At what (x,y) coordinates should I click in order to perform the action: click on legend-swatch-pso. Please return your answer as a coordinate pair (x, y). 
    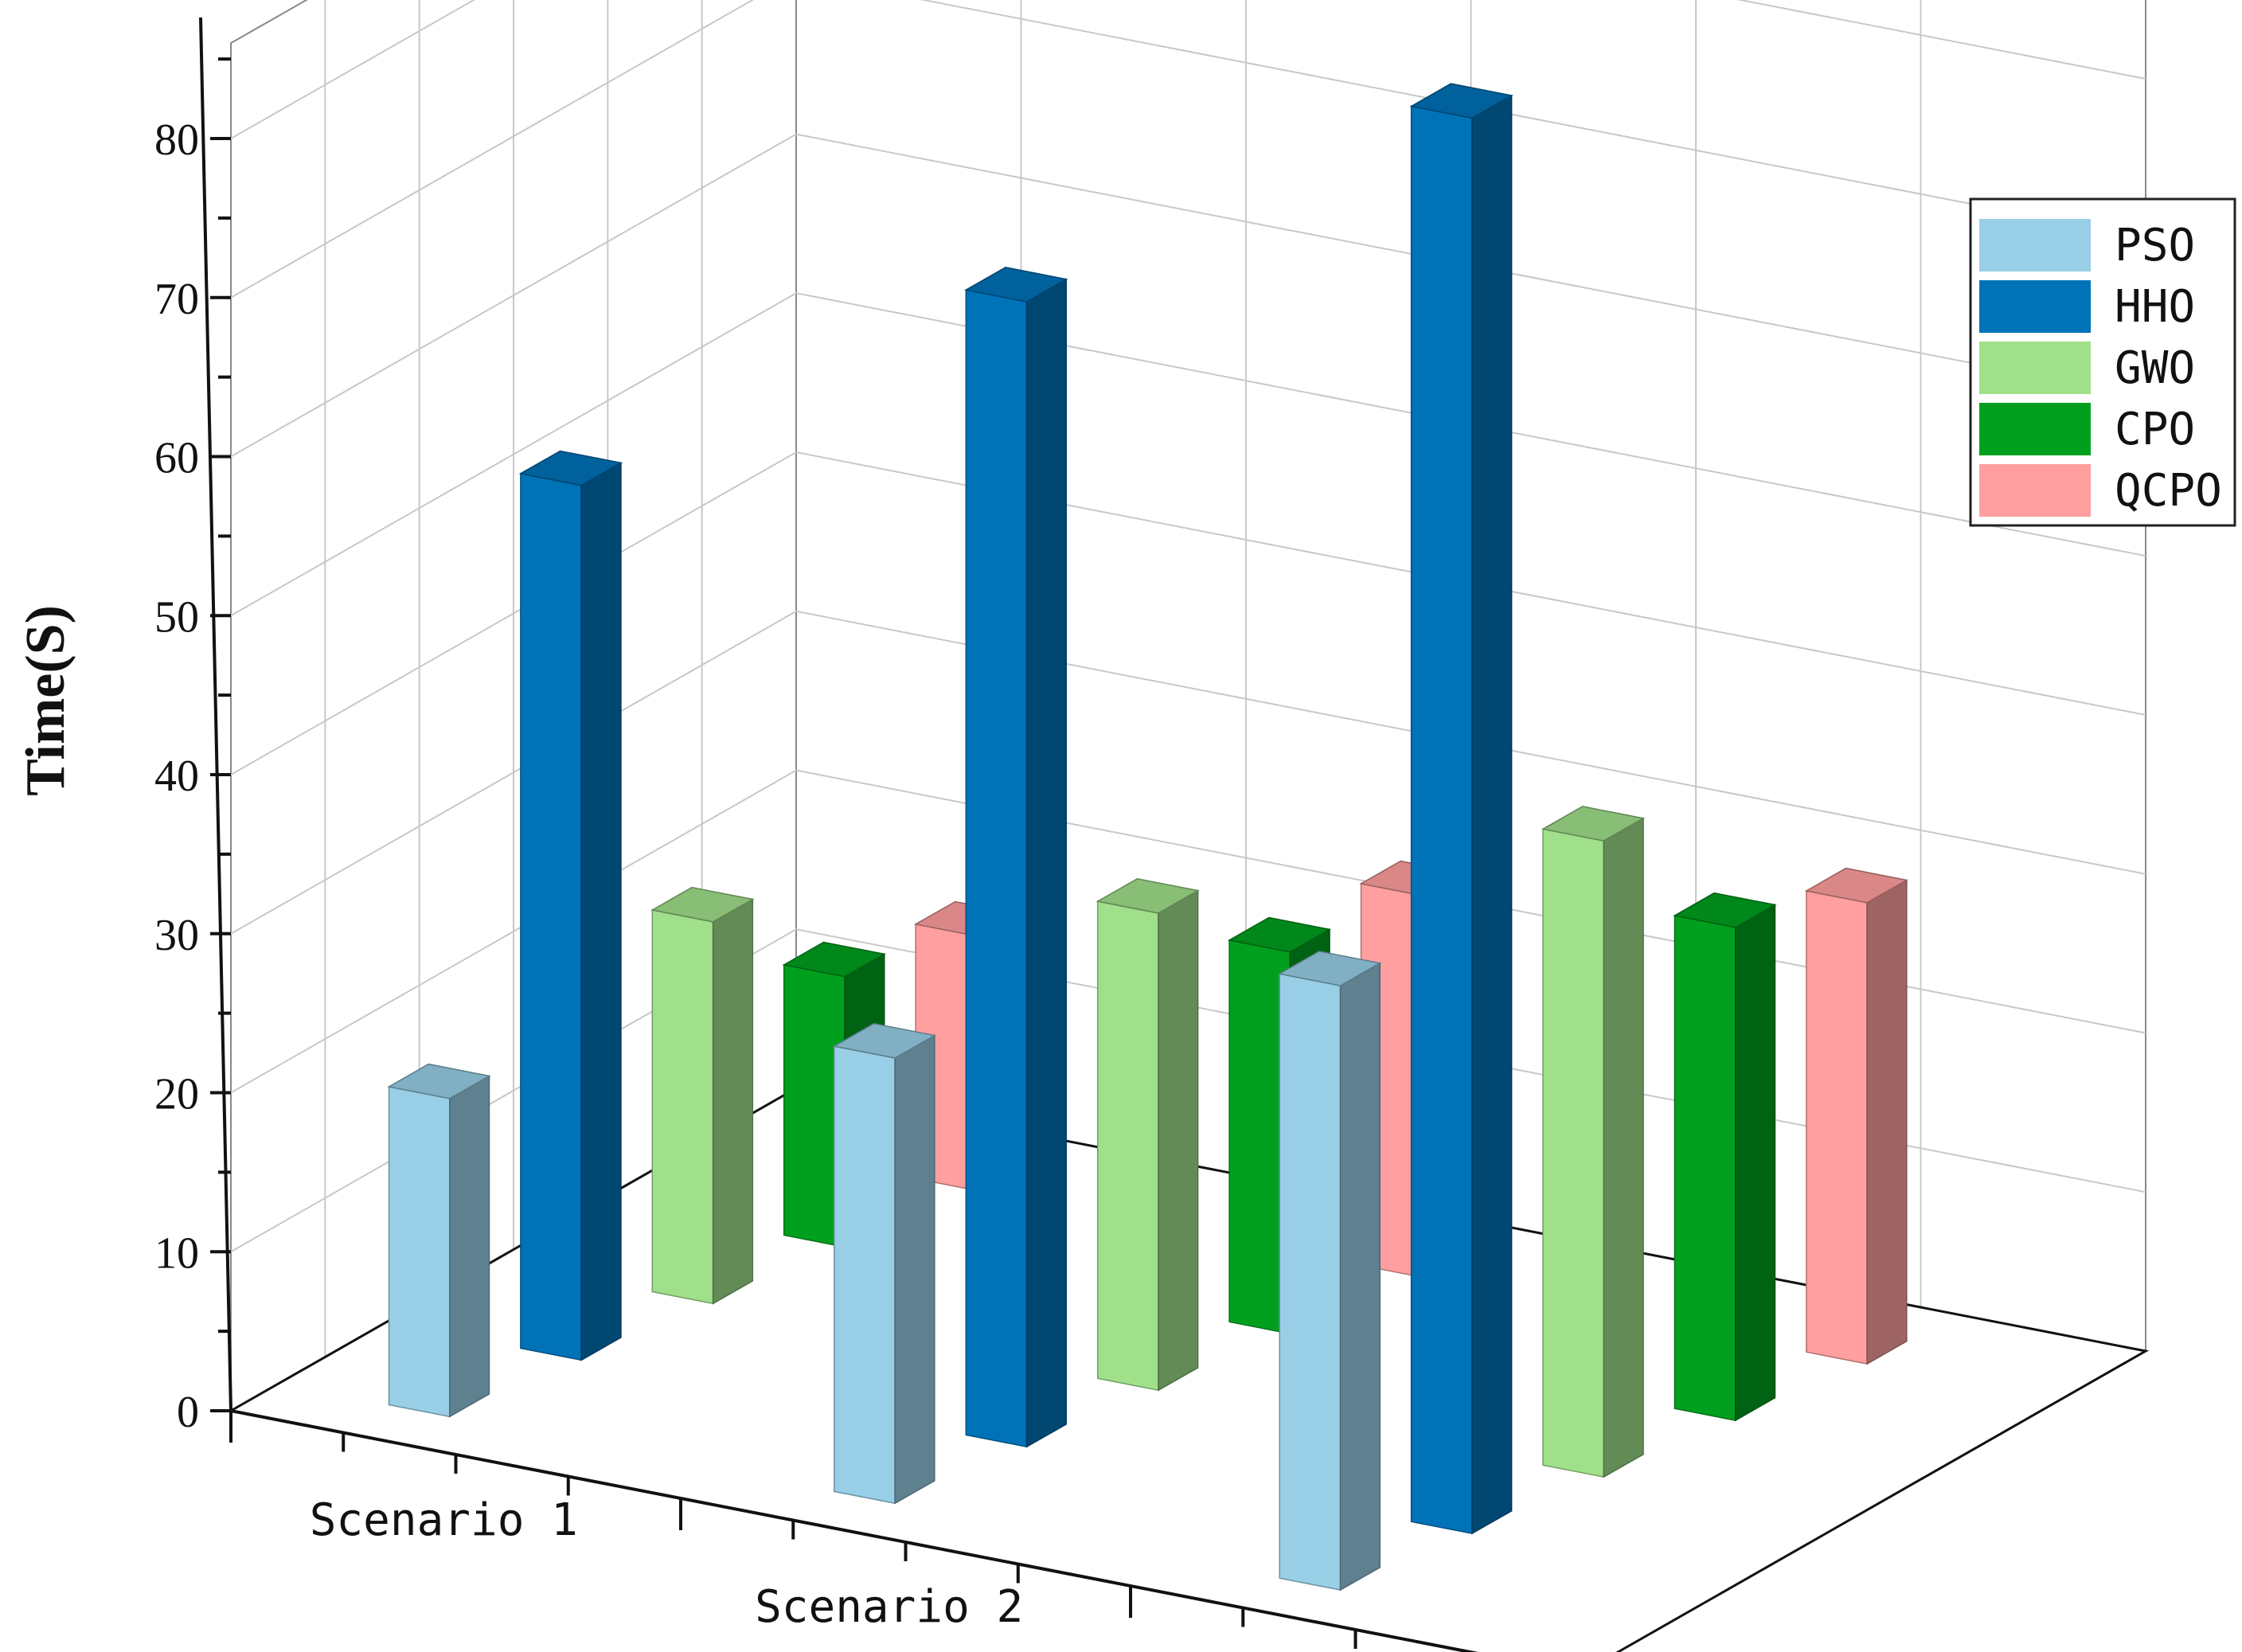
    Looking at the image, I should click on (2035, 245).